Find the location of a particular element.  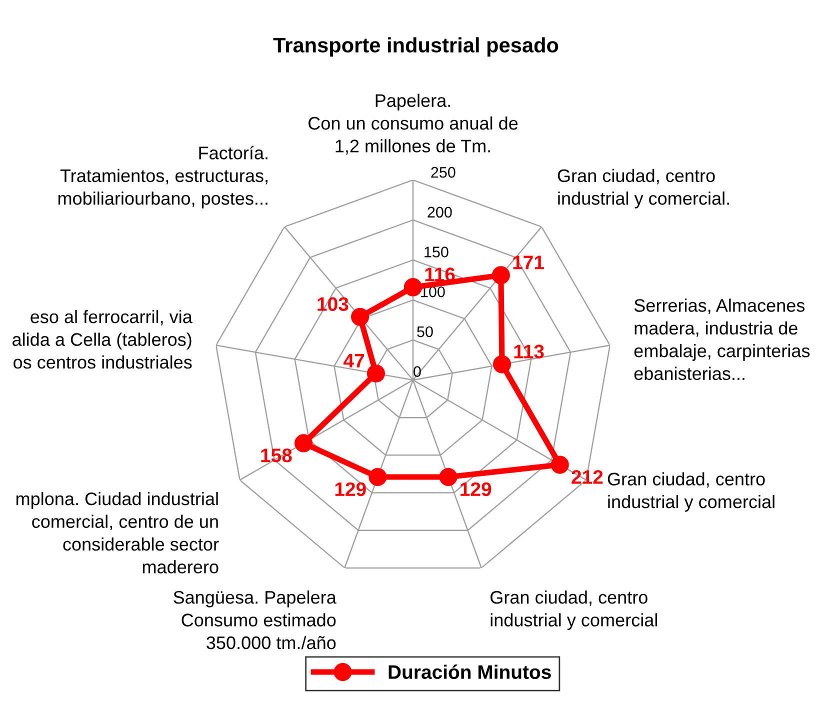

data-label: 158 is located at coordinates (276, 455).